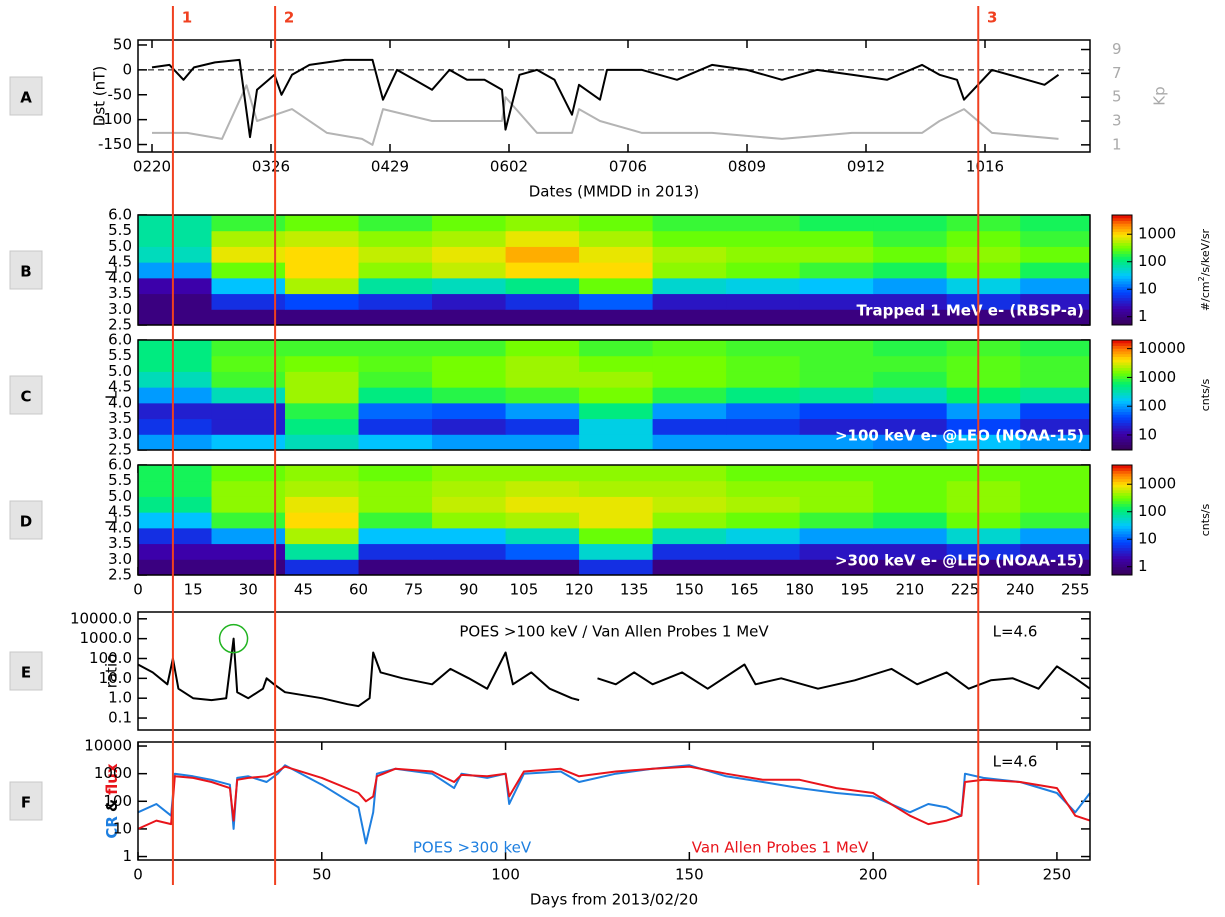  Describe the element at coordinates (122, 828) in the screenshot. I see `y-tick-label: 10` at that location.